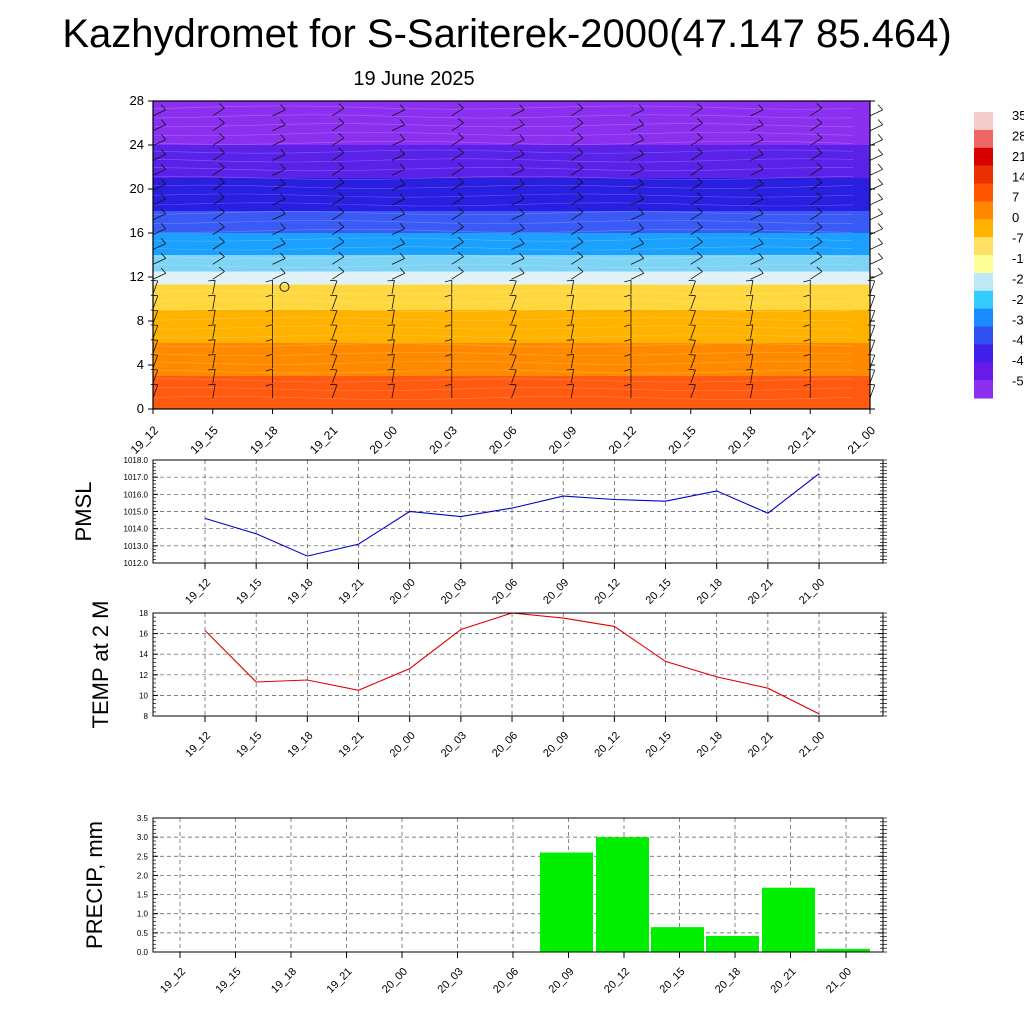 The width and height of the screenshot is (1024, 1024). What do you see at coordinates (1018, 299) in the screenshot?
I see `colorbar-label: -28` at bounding box center [1018, 299].